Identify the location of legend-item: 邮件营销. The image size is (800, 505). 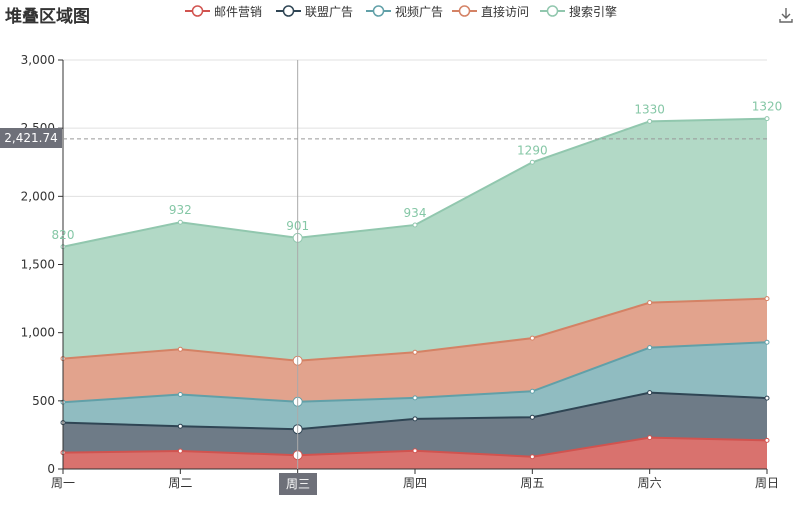
(223, 11).